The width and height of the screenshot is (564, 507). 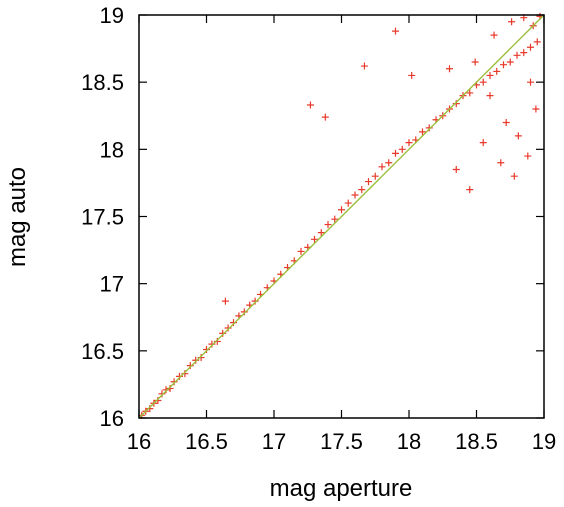 I want to click on y-tick-label: 17.5, so click(x=102, y=217).